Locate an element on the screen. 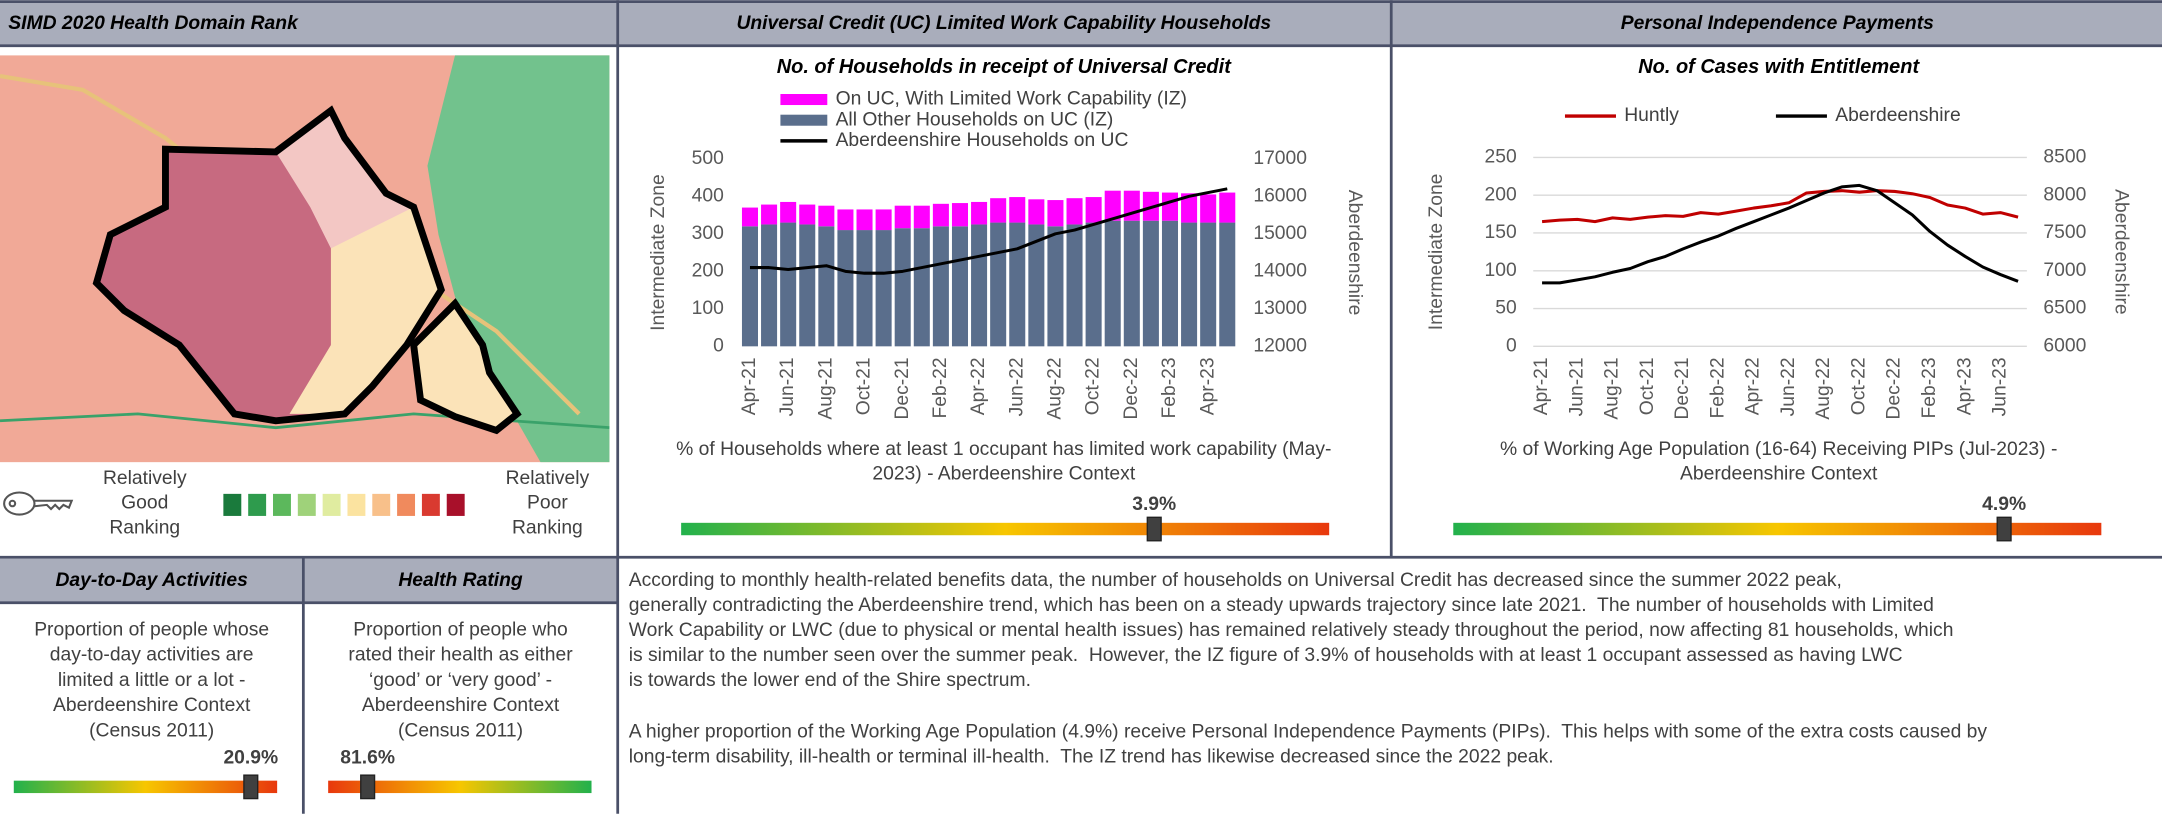 This screenshot has height=814, width=2162. series-line is located at coordinates (1780, 206).